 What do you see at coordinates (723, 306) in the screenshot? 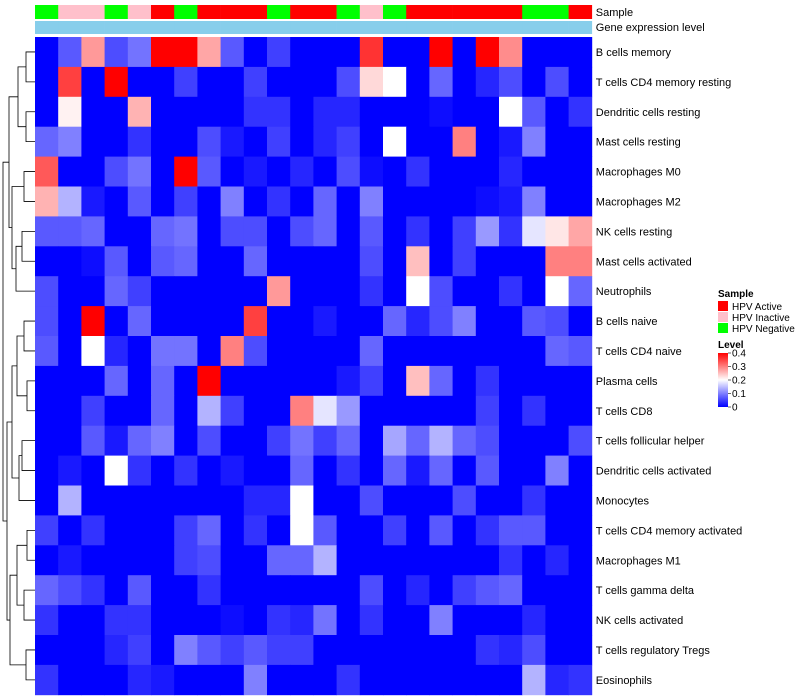
I see `legend-swatch` at bounding box center [723, 306].